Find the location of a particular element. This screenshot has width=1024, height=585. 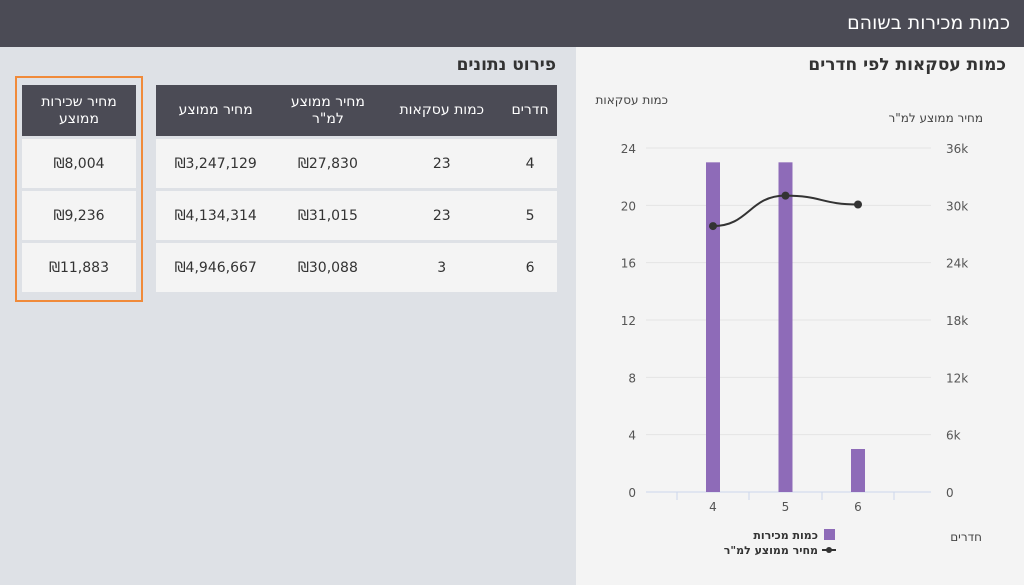

y-tick-right: 12k is located at coordinates (957, 378).